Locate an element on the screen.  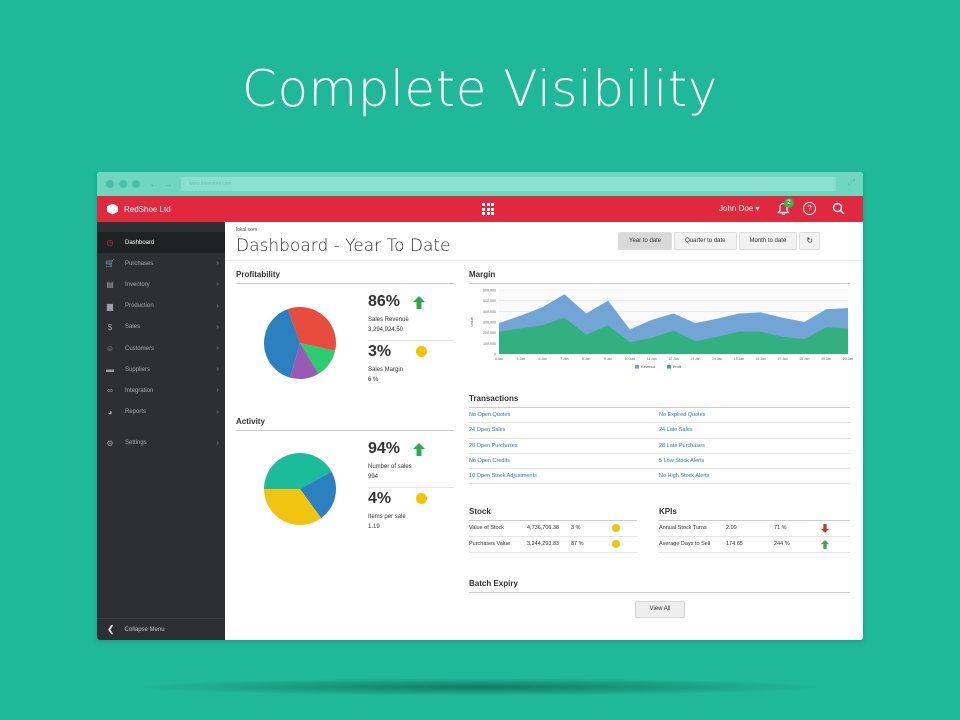
sidebar-item-suppliers: ▬ Suppliers › is located at coordinates (161, 369).